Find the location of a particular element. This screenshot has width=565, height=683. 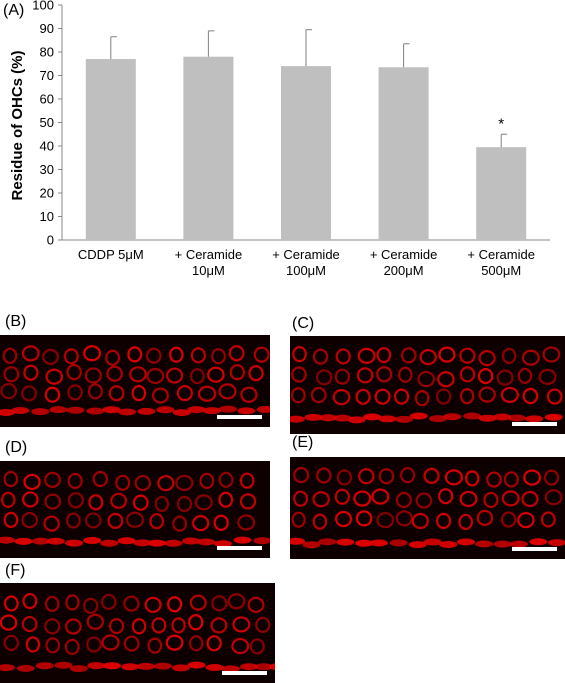

x-tick-label: 10μM is located at coordinates (208, 270).